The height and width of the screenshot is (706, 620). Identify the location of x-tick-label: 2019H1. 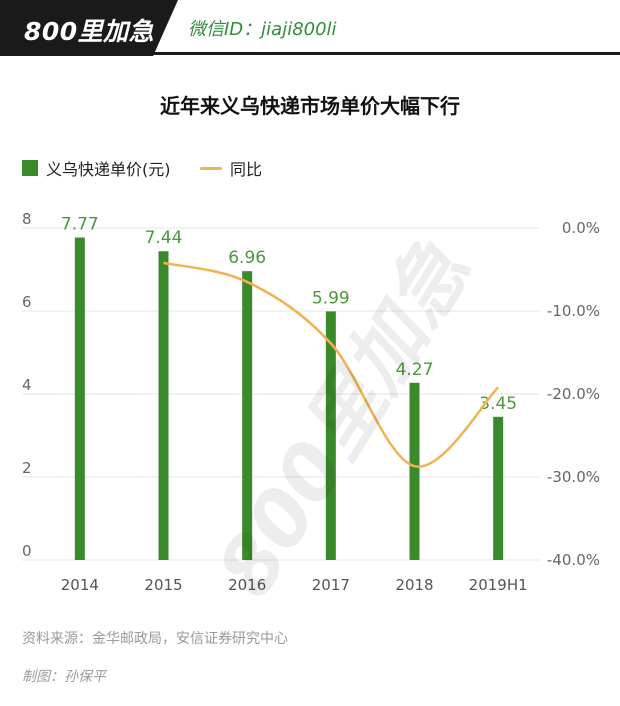
(498, 585).